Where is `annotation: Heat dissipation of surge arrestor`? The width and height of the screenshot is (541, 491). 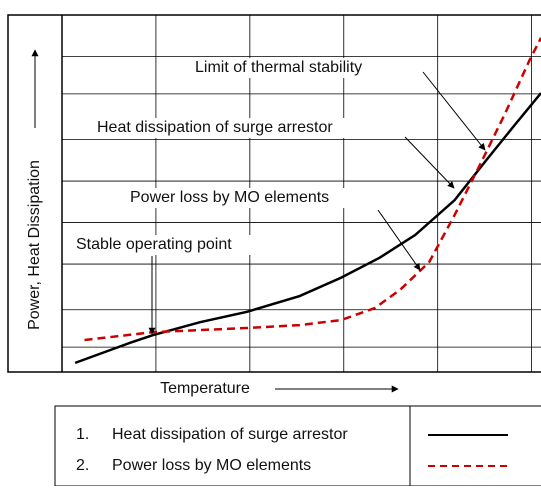 annotation: Heat dissipation of surge arrestor is located at coordinates (215, 127).